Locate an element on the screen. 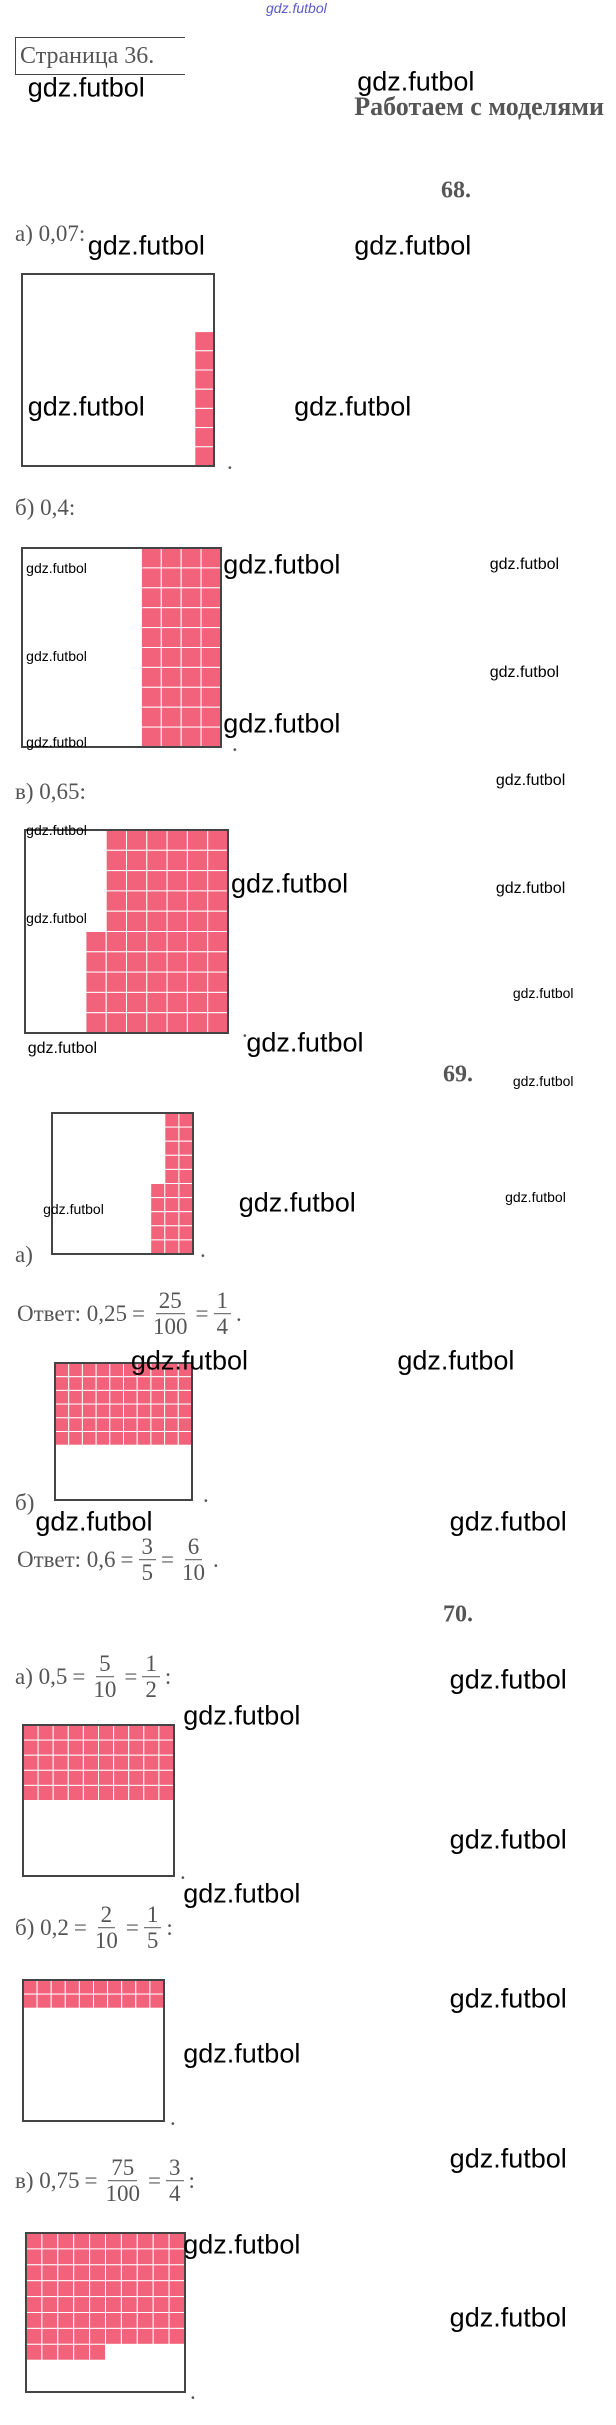  equation: б) 0,4: is located at coordinates (47, 508).